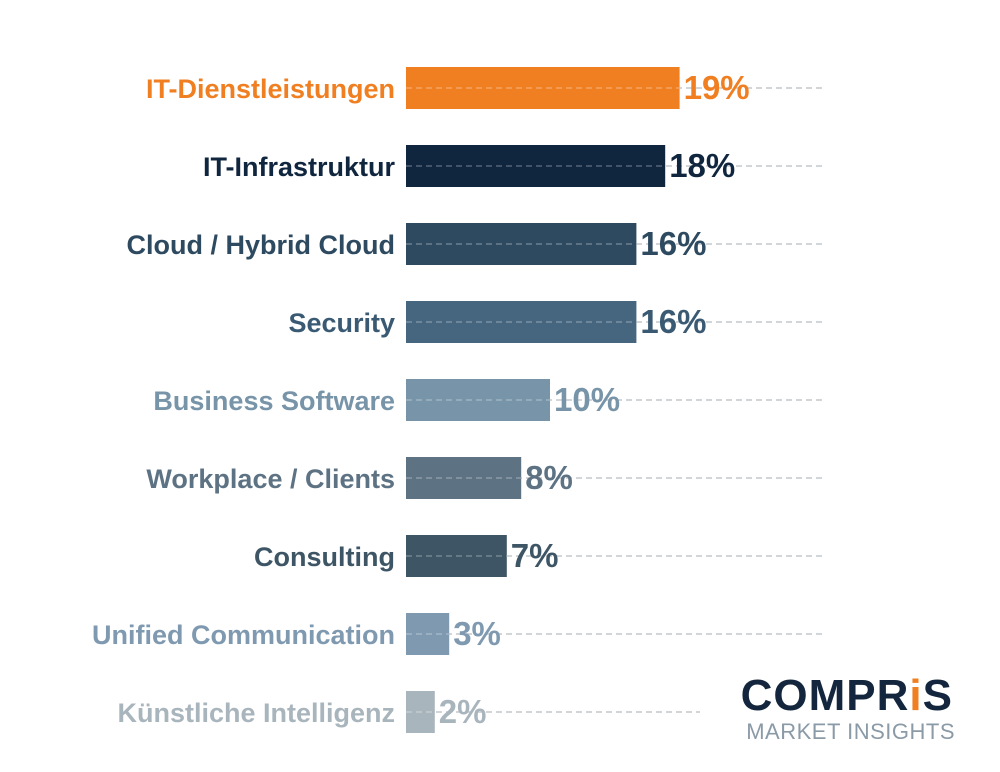 Image resolution: width=1000 pixels, height=772 pixels. What do you see at coordinates (428, 634) in the screenshot?
I see `bar-unified-communication` at bounding box center [428, 634].